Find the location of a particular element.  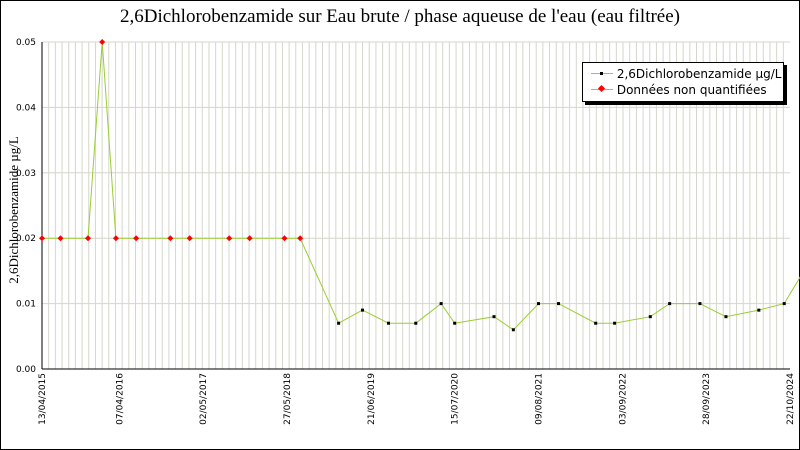

x-tick-label: 21/06/2019 is located at coordinates (372, 399).